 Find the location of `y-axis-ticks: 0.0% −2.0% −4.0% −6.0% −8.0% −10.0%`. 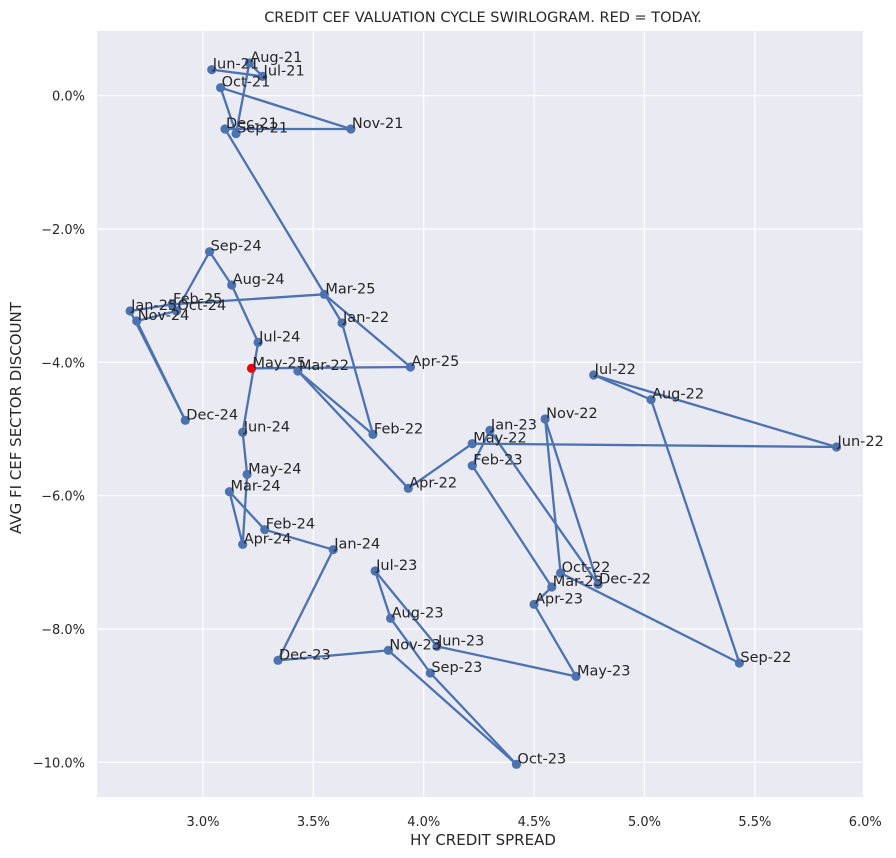

y-axis-ticks: 0.0% −2.0% −4.0% −6.0% −8.0% −10.0% is located at coordinates (59, 431).